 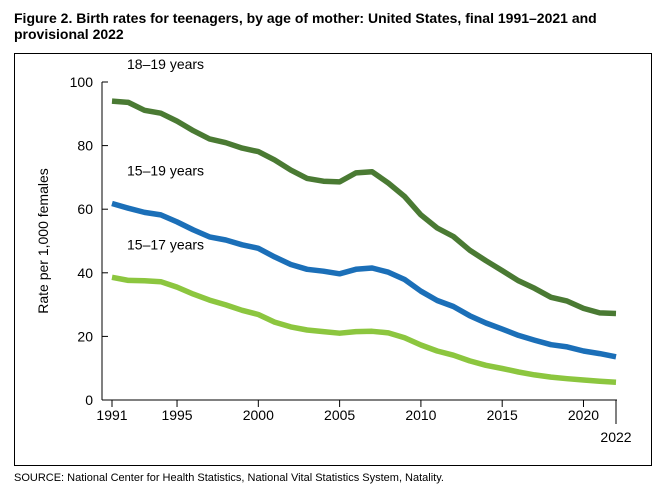 What do you see at coordinates (43, 241) in the screenshot?
I see `y-axis-title: Rate per 1,000 females` at bounding box center [43, 241].